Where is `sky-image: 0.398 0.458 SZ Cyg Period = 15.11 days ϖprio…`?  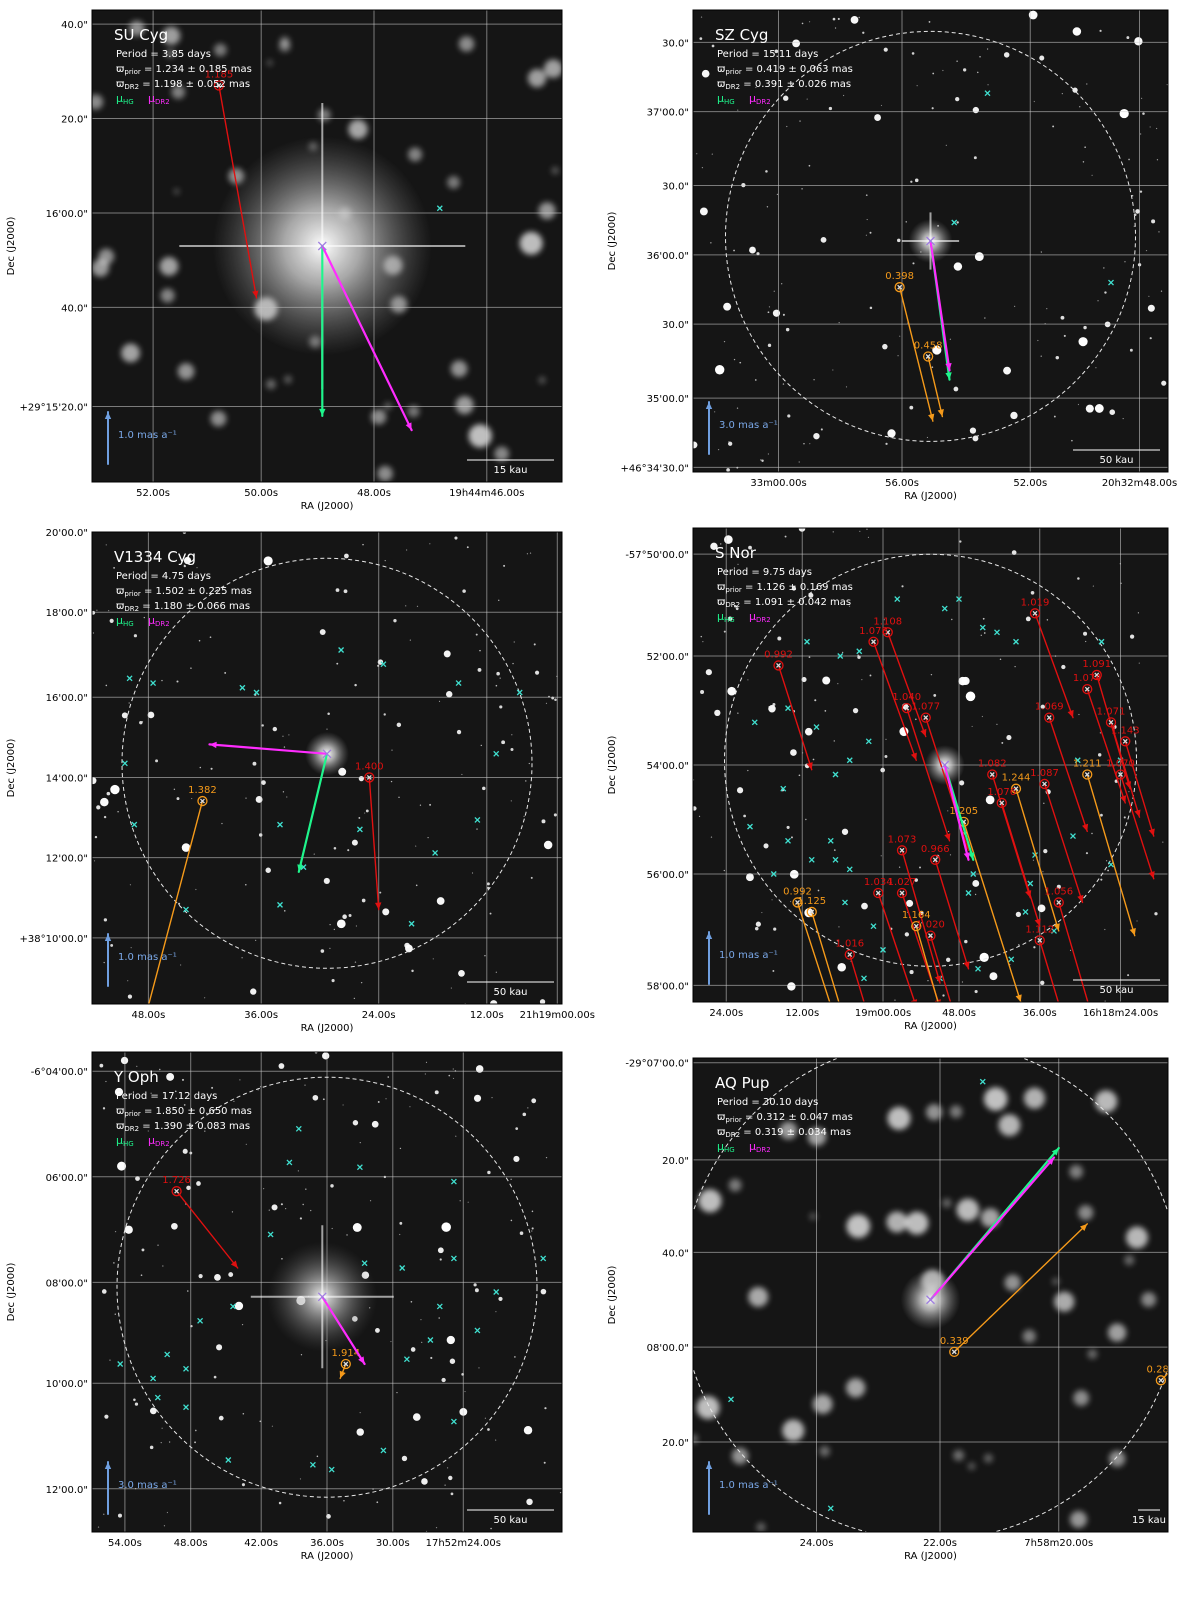 sky-image: 0.398 0.458 SZ Cyg Period = 15.11 days ϖprio… is located at coordinates (930, 241).